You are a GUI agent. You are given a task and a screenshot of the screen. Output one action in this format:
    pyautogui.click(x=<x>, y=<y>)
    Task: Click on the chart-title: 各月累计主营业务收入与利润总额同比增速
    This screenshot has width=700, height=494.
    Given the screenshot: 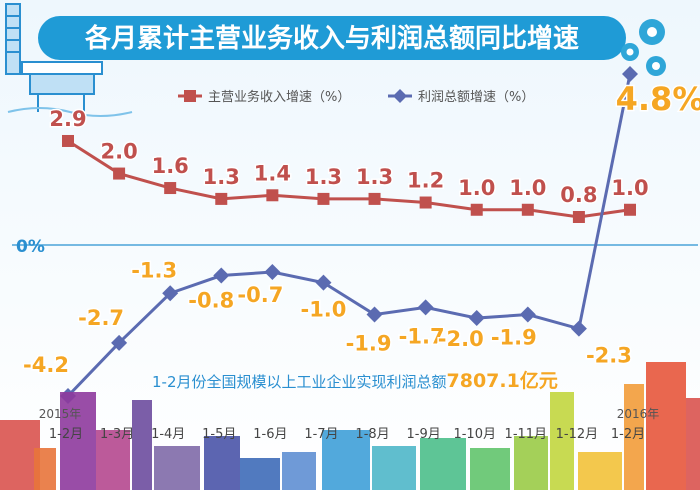 What is the action you would take?
    pyautogui.click(x=331, y=38)
    